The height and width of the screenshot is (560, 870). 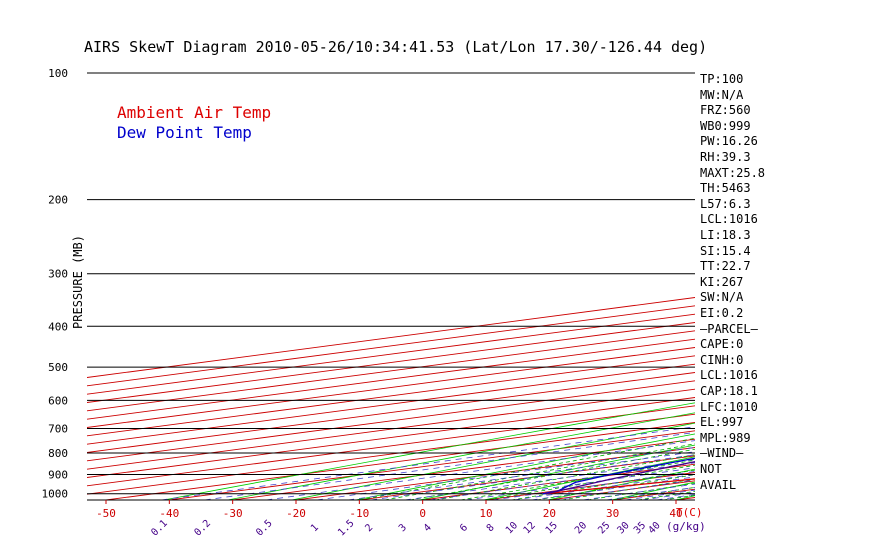 What do you see at coordinates (78, 282) in the screenshot?
I see `y-axis-label: PRESSURE (MB)` at bounding box center [78, 282].